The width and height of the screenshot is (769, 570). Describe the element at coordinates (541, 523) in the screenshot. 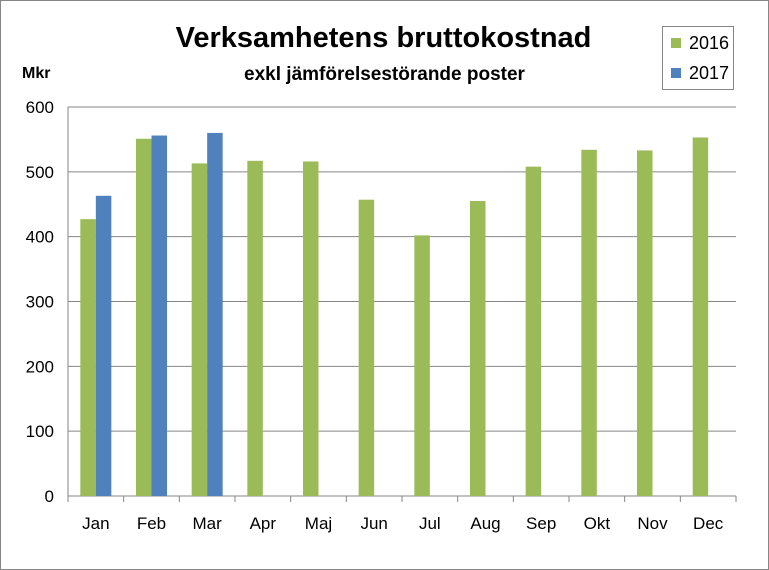

I see `x-tick-label: Sep` at that location.